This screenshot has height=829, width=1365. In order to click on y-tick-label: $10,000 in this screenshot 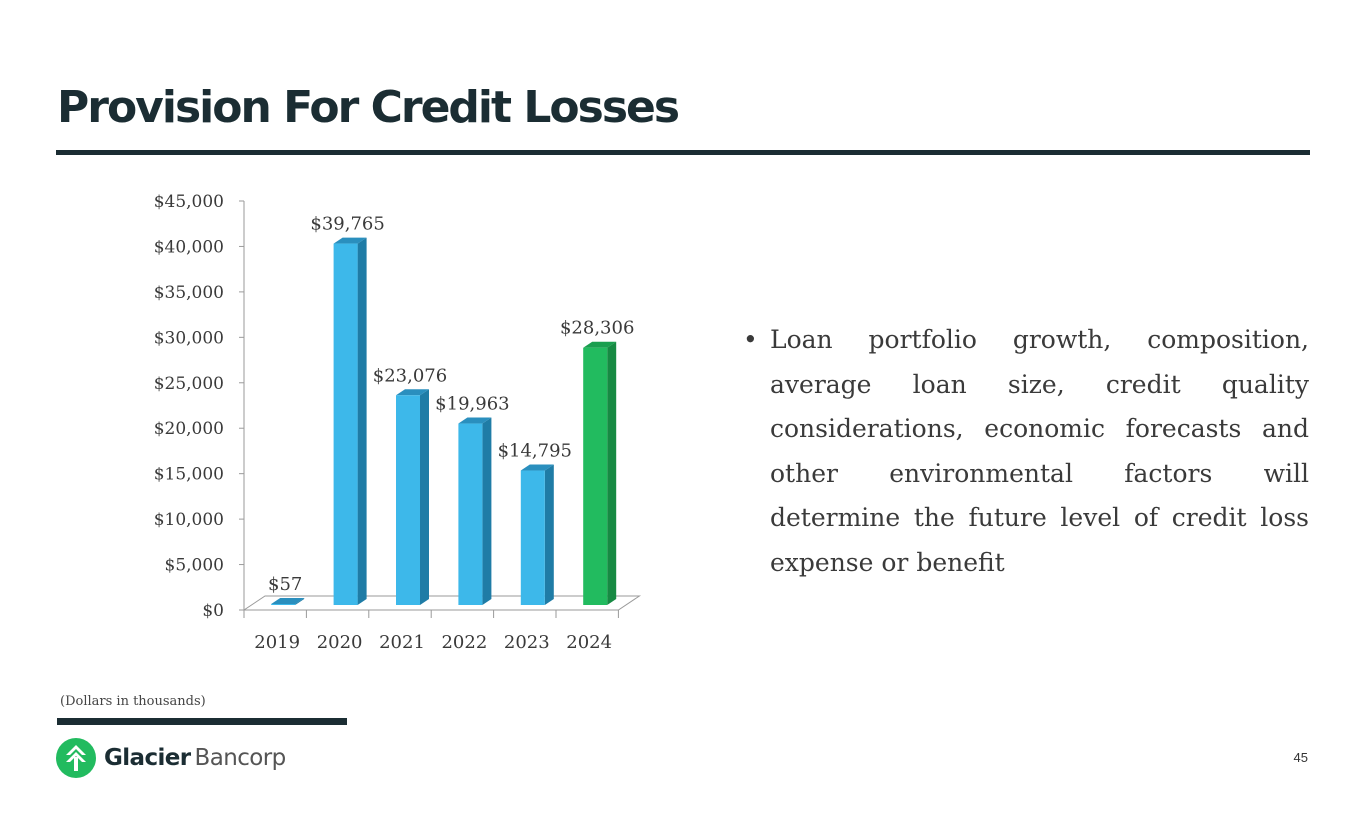, I will do `click(189, 520)`.